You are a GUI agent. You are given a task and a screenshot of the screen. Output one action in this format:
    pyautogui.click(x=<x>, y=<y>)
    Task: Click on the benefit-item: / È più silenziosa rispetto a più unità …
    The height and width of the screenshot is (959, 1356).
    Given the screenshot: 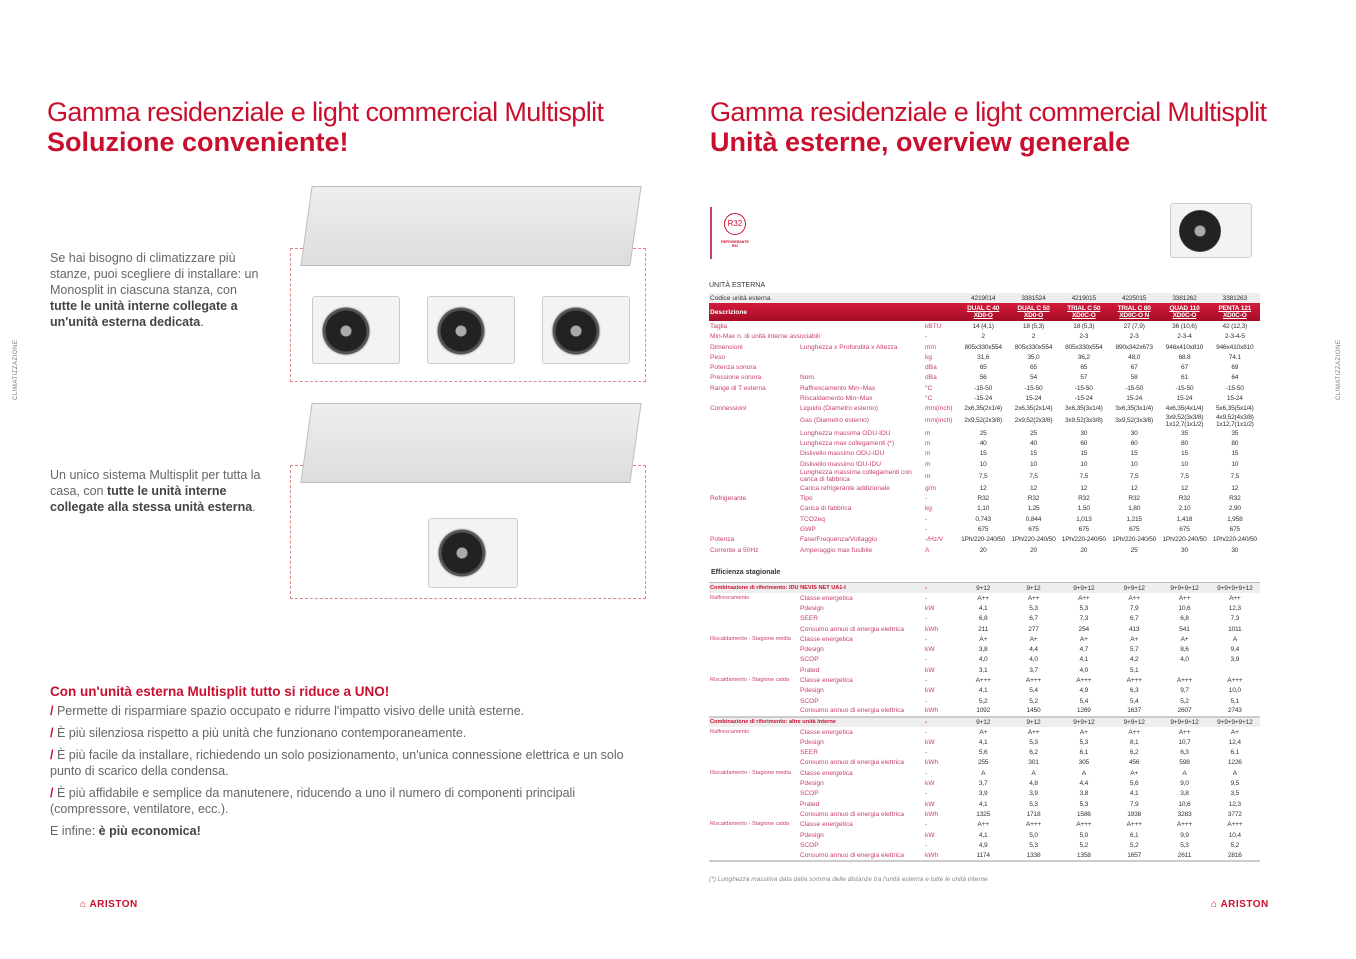 What is the action you would take?
    pyautogui.click(x=258, y=733)
    